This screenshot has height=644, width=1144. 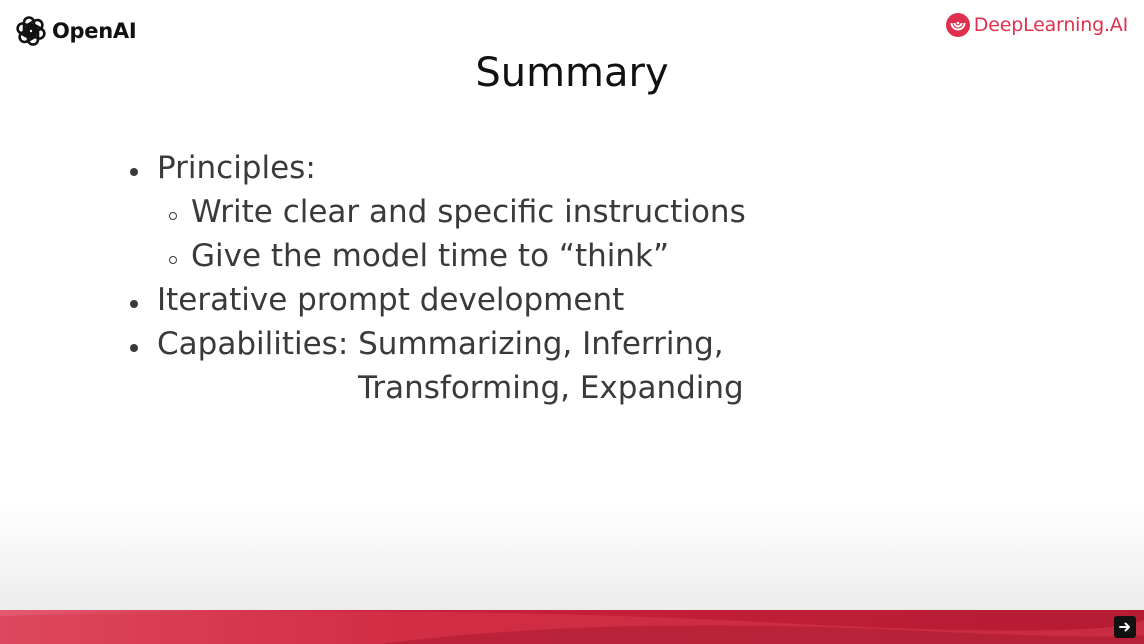 What do you see at coordinates (31, 31) in the screenshot?
I see `openai-knot-icon` at bounding box center [31, 31].